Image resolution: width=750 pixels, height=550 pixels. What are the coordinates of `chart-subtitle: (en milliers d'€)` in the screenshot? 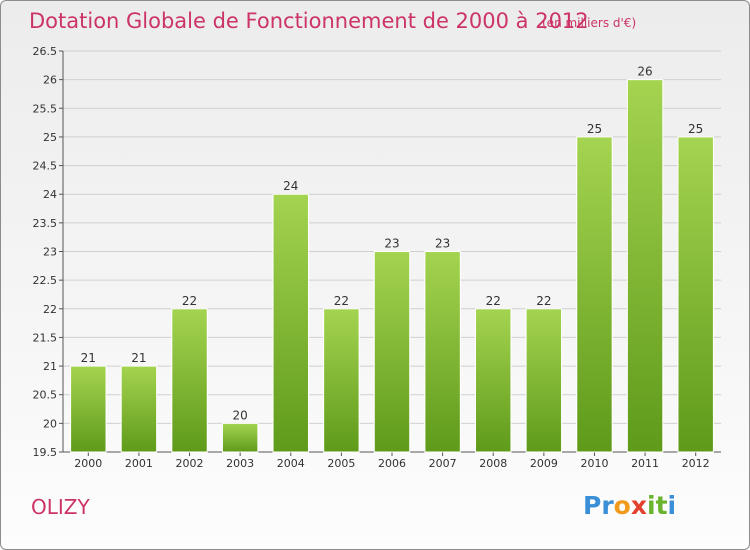 It's located at (589, 23).